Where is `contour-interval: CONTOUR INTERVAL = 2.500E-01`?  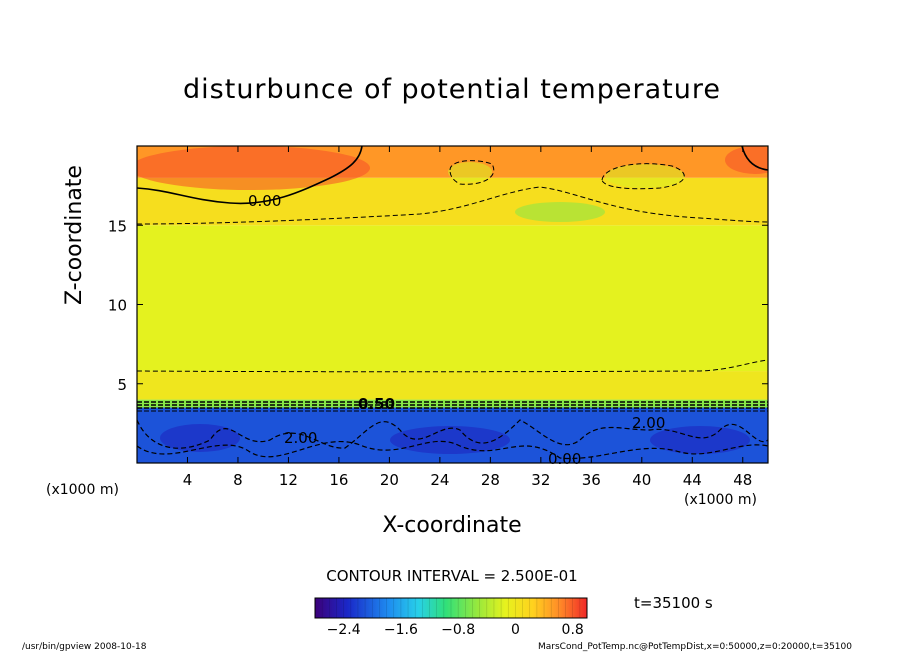 contour-interval: CONTOUR INTERVAL = 2.500E-01 is located at coordinates (452, 576).